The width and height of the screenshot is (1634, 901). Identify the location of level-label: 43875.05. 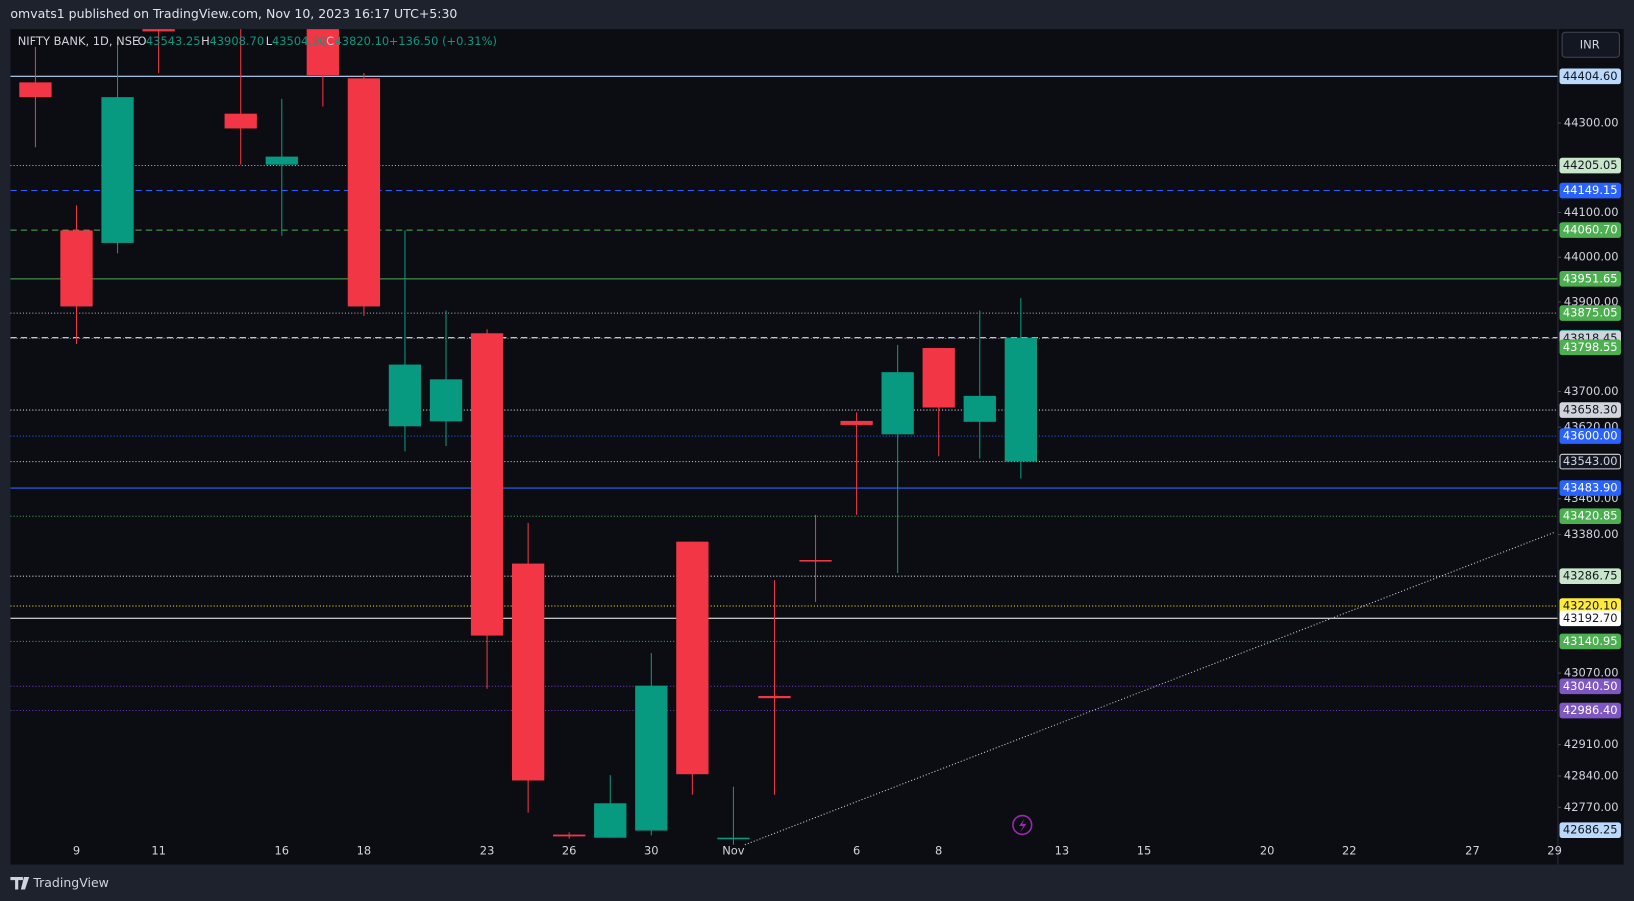
(1590, 313).